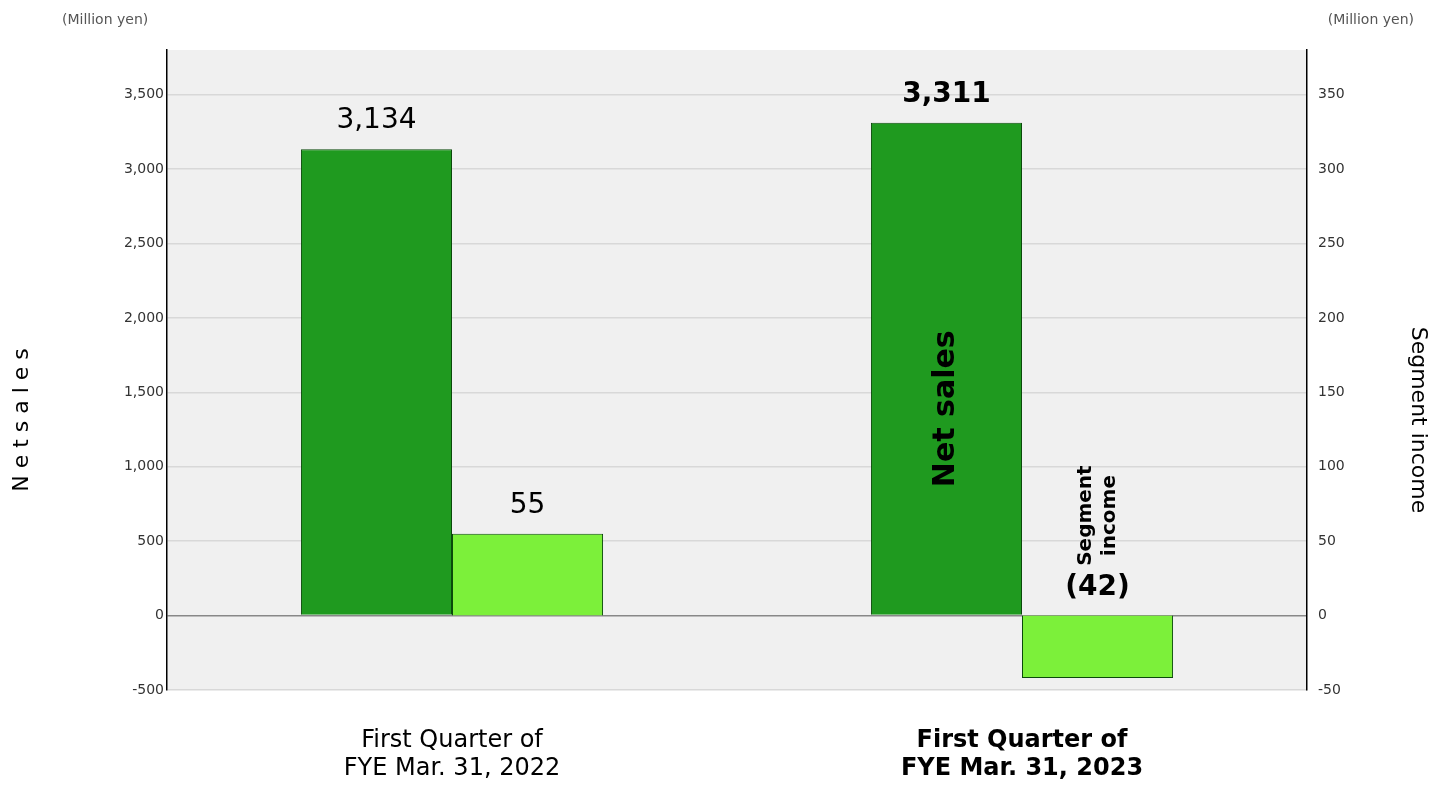  I want to click on y-tick-label: 3,000, so click(143, 167).